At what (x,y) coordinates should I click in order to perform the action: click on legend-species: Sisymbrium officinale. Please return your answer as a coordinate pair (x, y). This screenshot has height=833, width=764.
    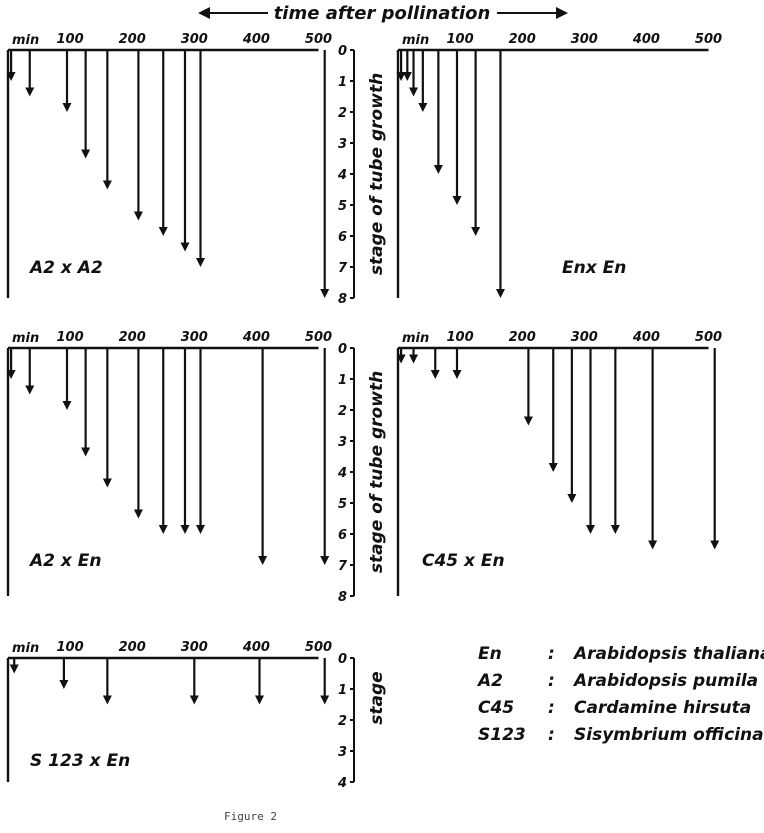
    Looking at the image, I should click on (669, 735).